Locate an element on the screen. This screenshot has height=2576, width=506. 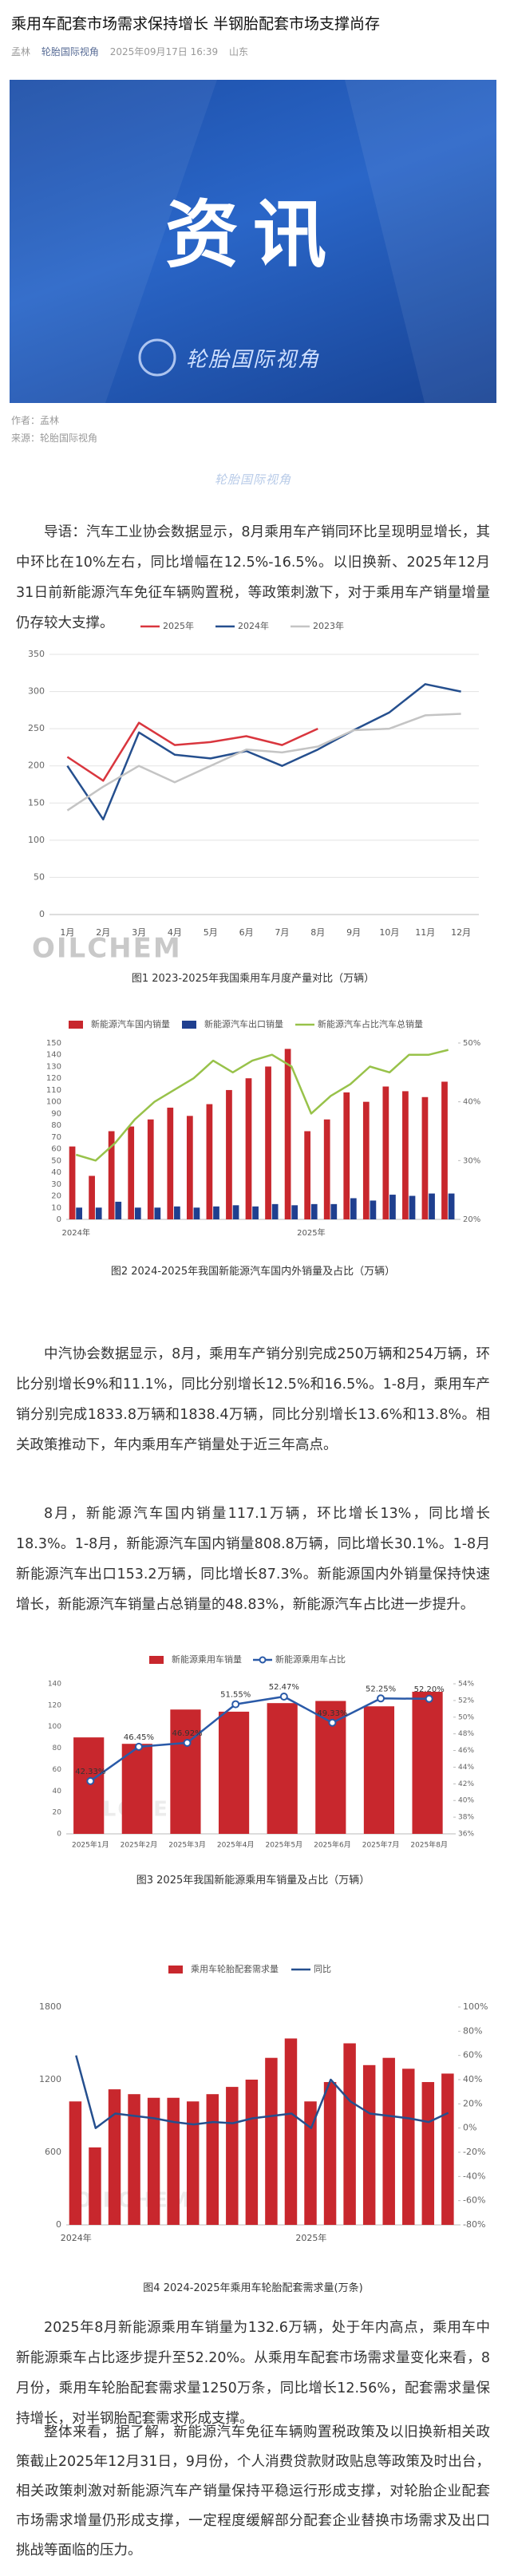
line-marker is located at coordinates (139, 1746).